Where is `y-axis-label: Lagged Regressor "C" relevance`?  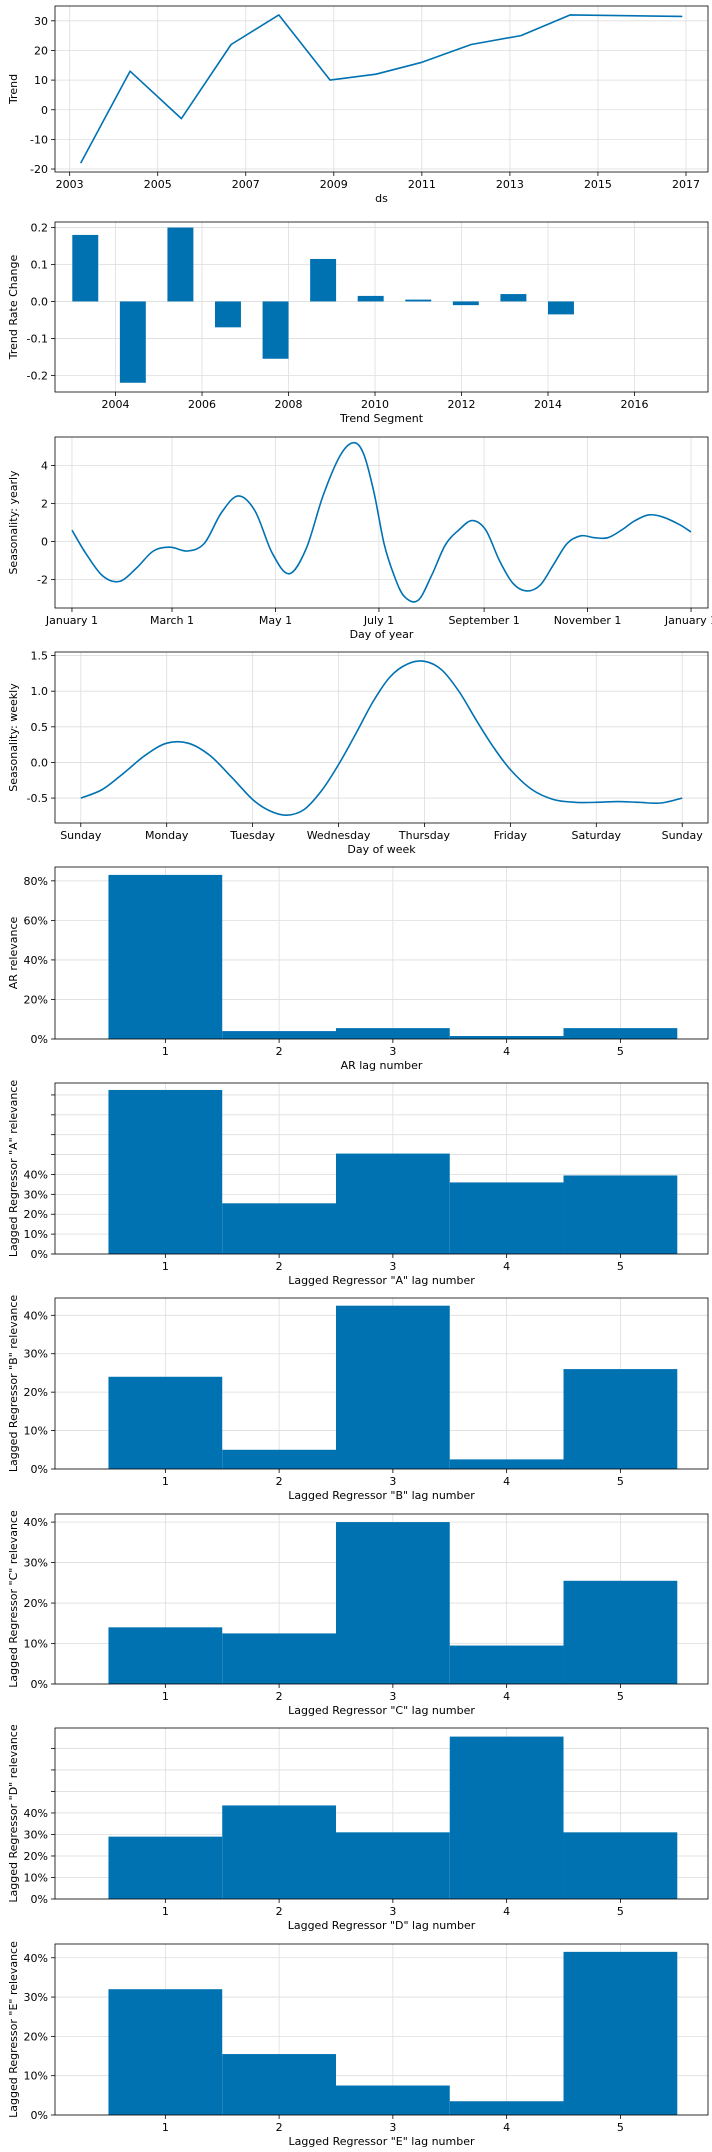
y-axis-label: Lagged Regressor "C" relevance is located at coordinates (13, 1599).